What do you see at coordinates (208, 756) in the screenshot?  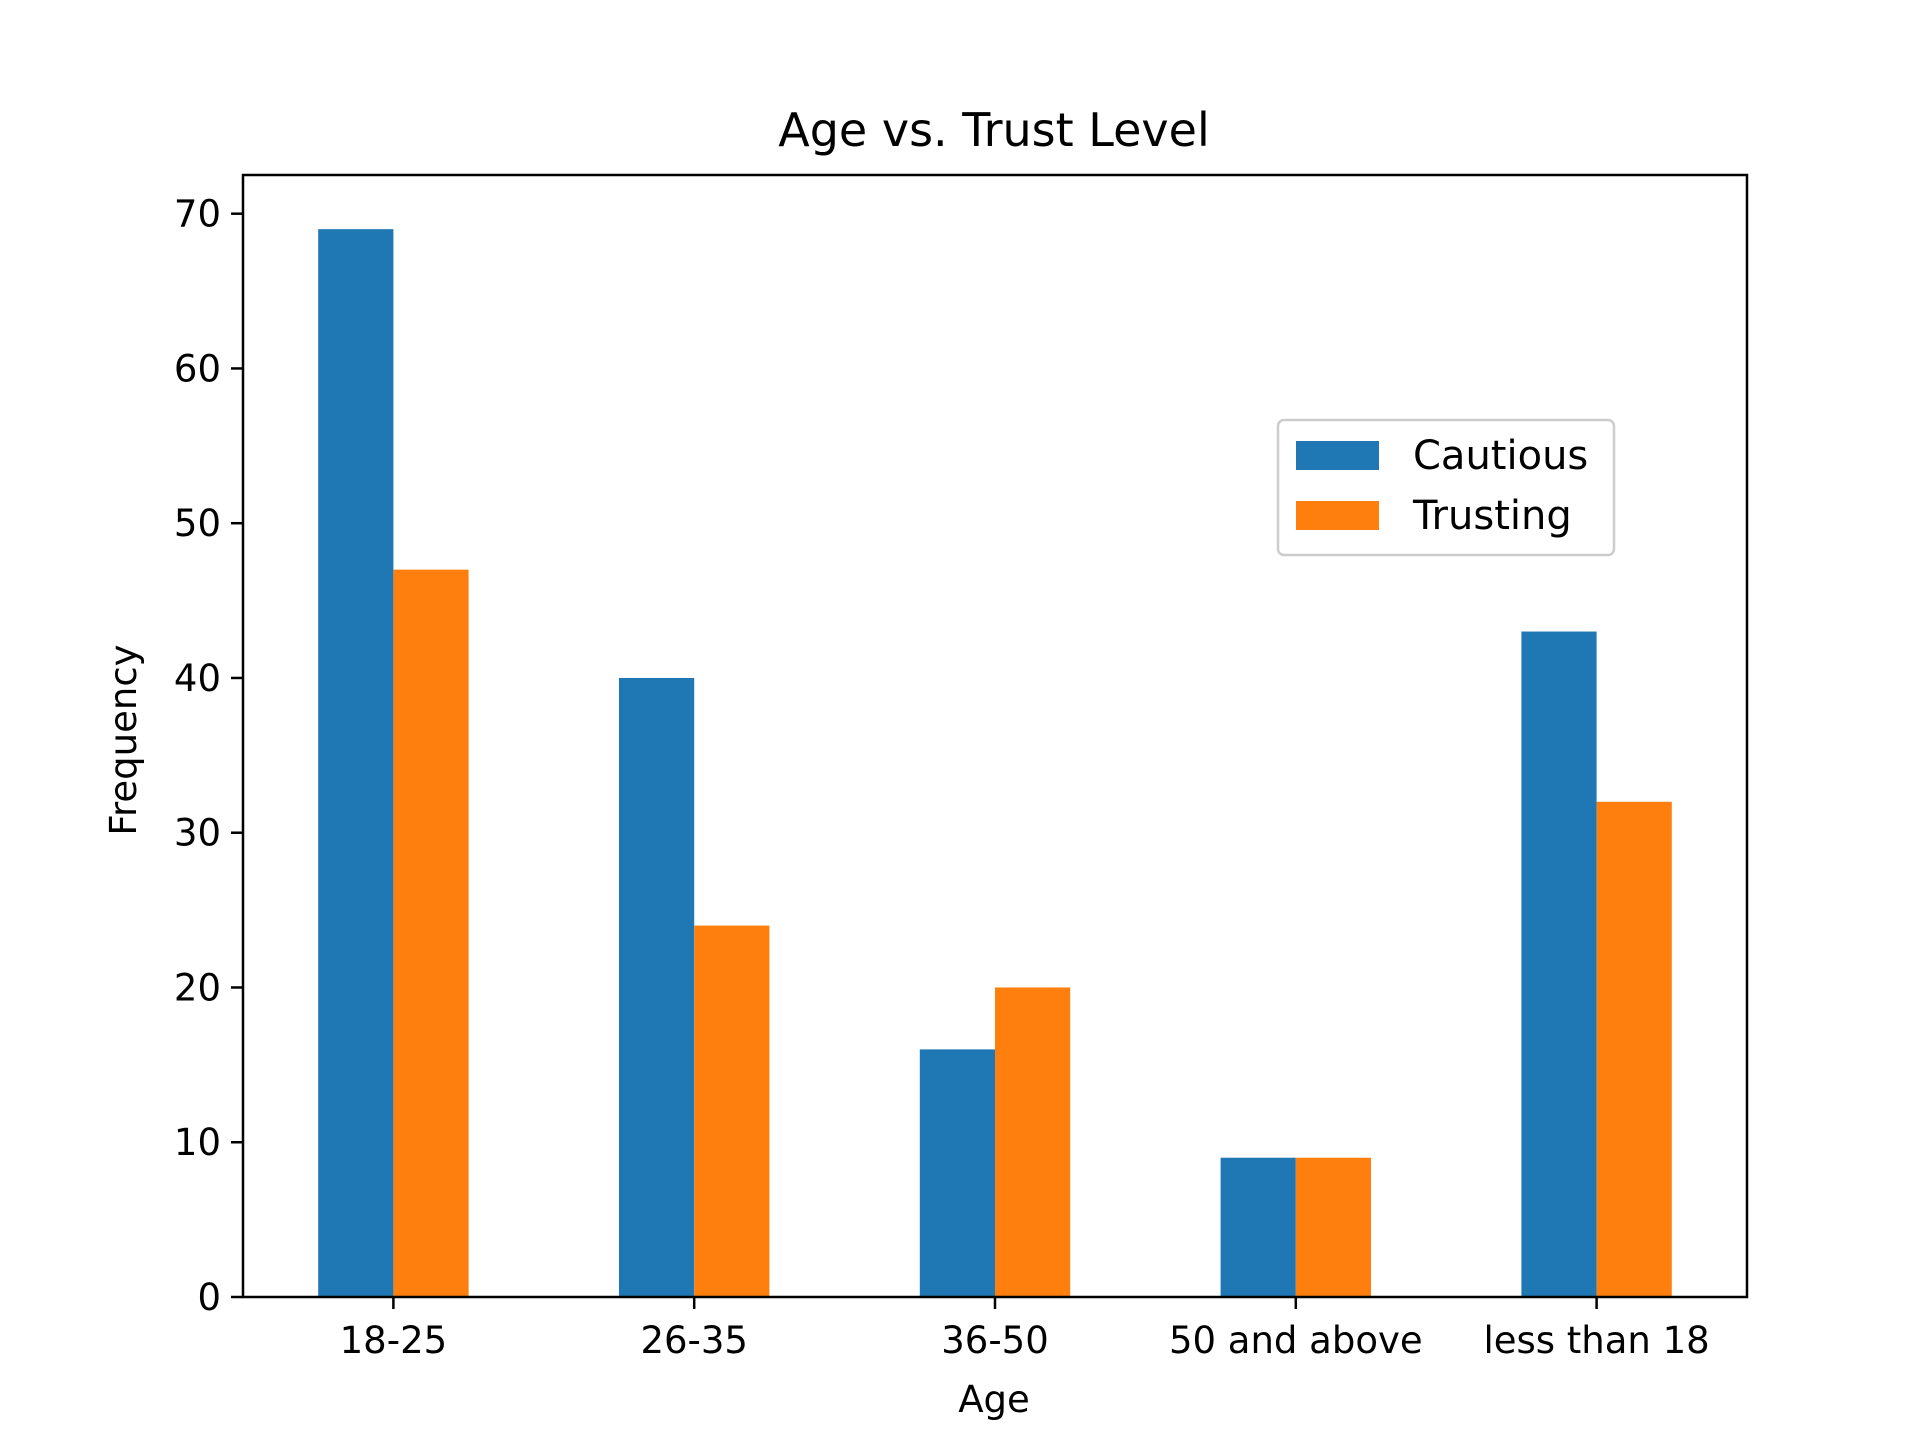 I see `y-axis: 0 10 20 30 40 50 60 70` at bounding box center [208, 756].